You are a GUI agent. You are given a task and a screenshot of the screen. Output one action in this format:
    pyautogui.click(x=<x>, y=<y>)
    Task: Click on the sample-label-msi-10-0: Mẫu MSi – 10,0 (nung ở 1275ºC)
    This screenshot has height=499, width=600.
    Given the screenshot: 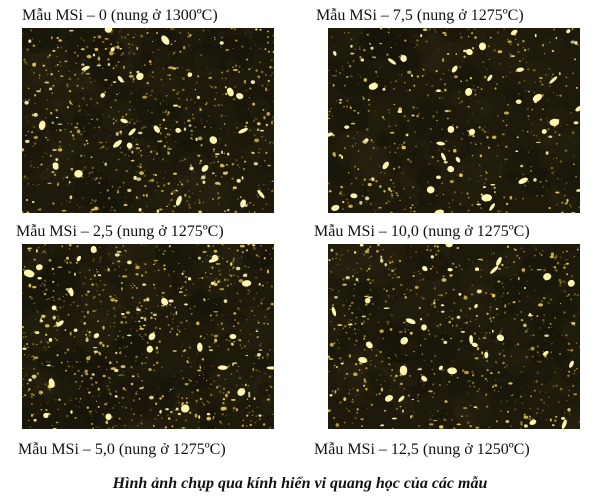 What is the action you would take?
    pyautogui.click(x=422, y=231)
    